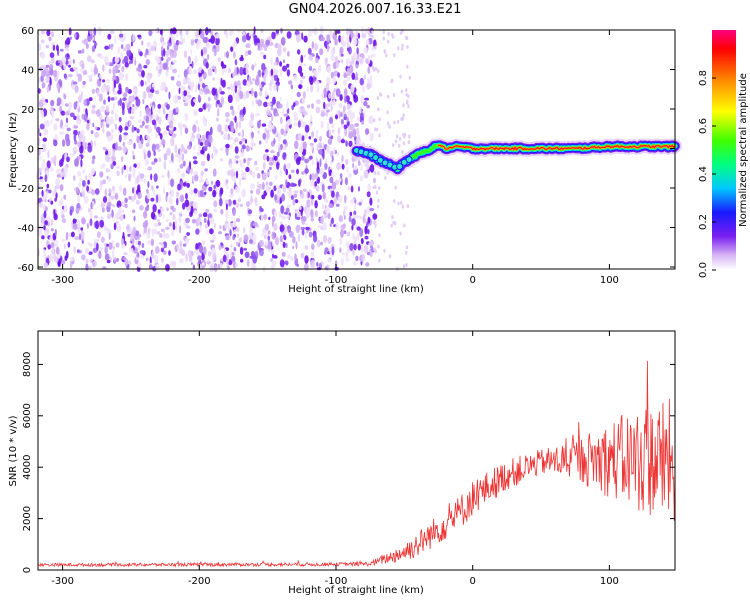  What do you see at coordinates (27, 570) in the screenshot?
I see `y-tick-label: 0` at bounding box center [27, 570].